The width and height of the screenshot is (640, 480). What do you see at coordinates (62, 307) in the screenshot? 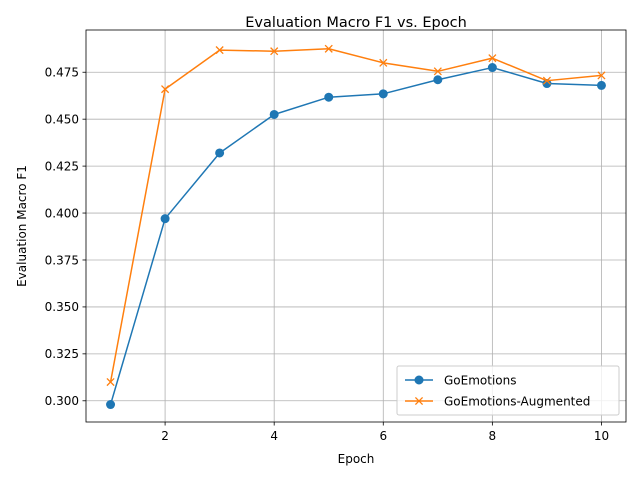
I see `y-tick-label: 0.350` at bounding box center [62, 307].